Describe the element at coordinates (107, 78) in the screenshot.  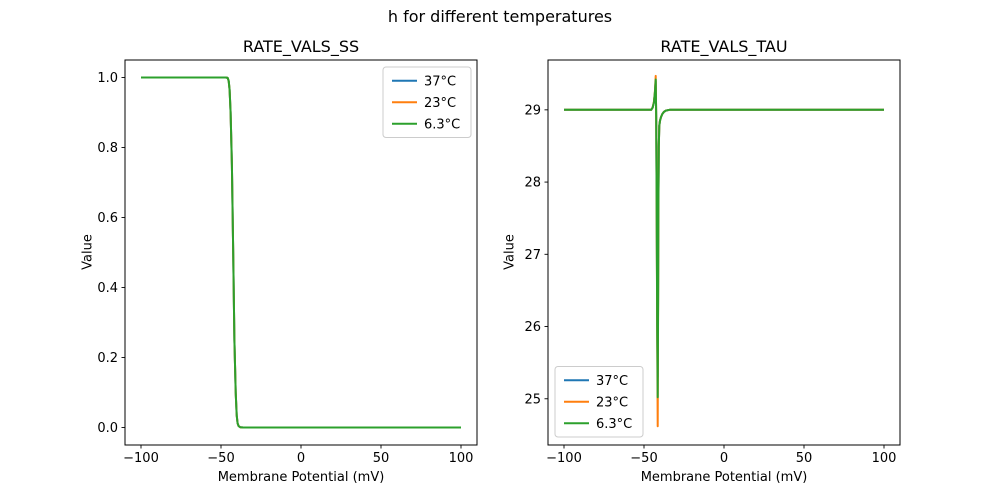
I see `y-tick-label: 1.0` at that location.